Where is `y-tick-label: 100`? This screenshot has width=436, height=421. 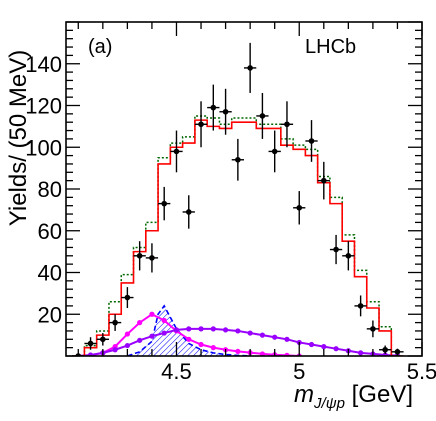 y-tick-label: 100 is located at coordinates (43, 147).